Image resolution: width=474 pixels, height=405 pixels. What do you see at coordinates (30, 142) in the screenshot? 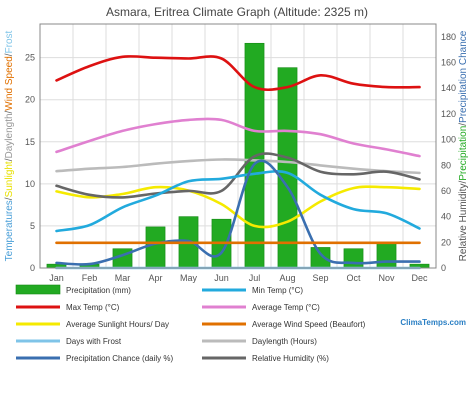
I see `y-left-tick-label: 15` at bounding box center [30, 142].